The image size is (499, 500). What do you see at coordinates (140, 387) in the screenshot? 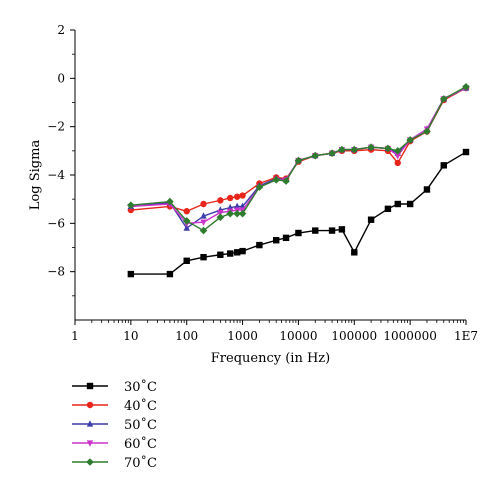
I see `legend-label: 30˚C` at bounding box center [140, 387].